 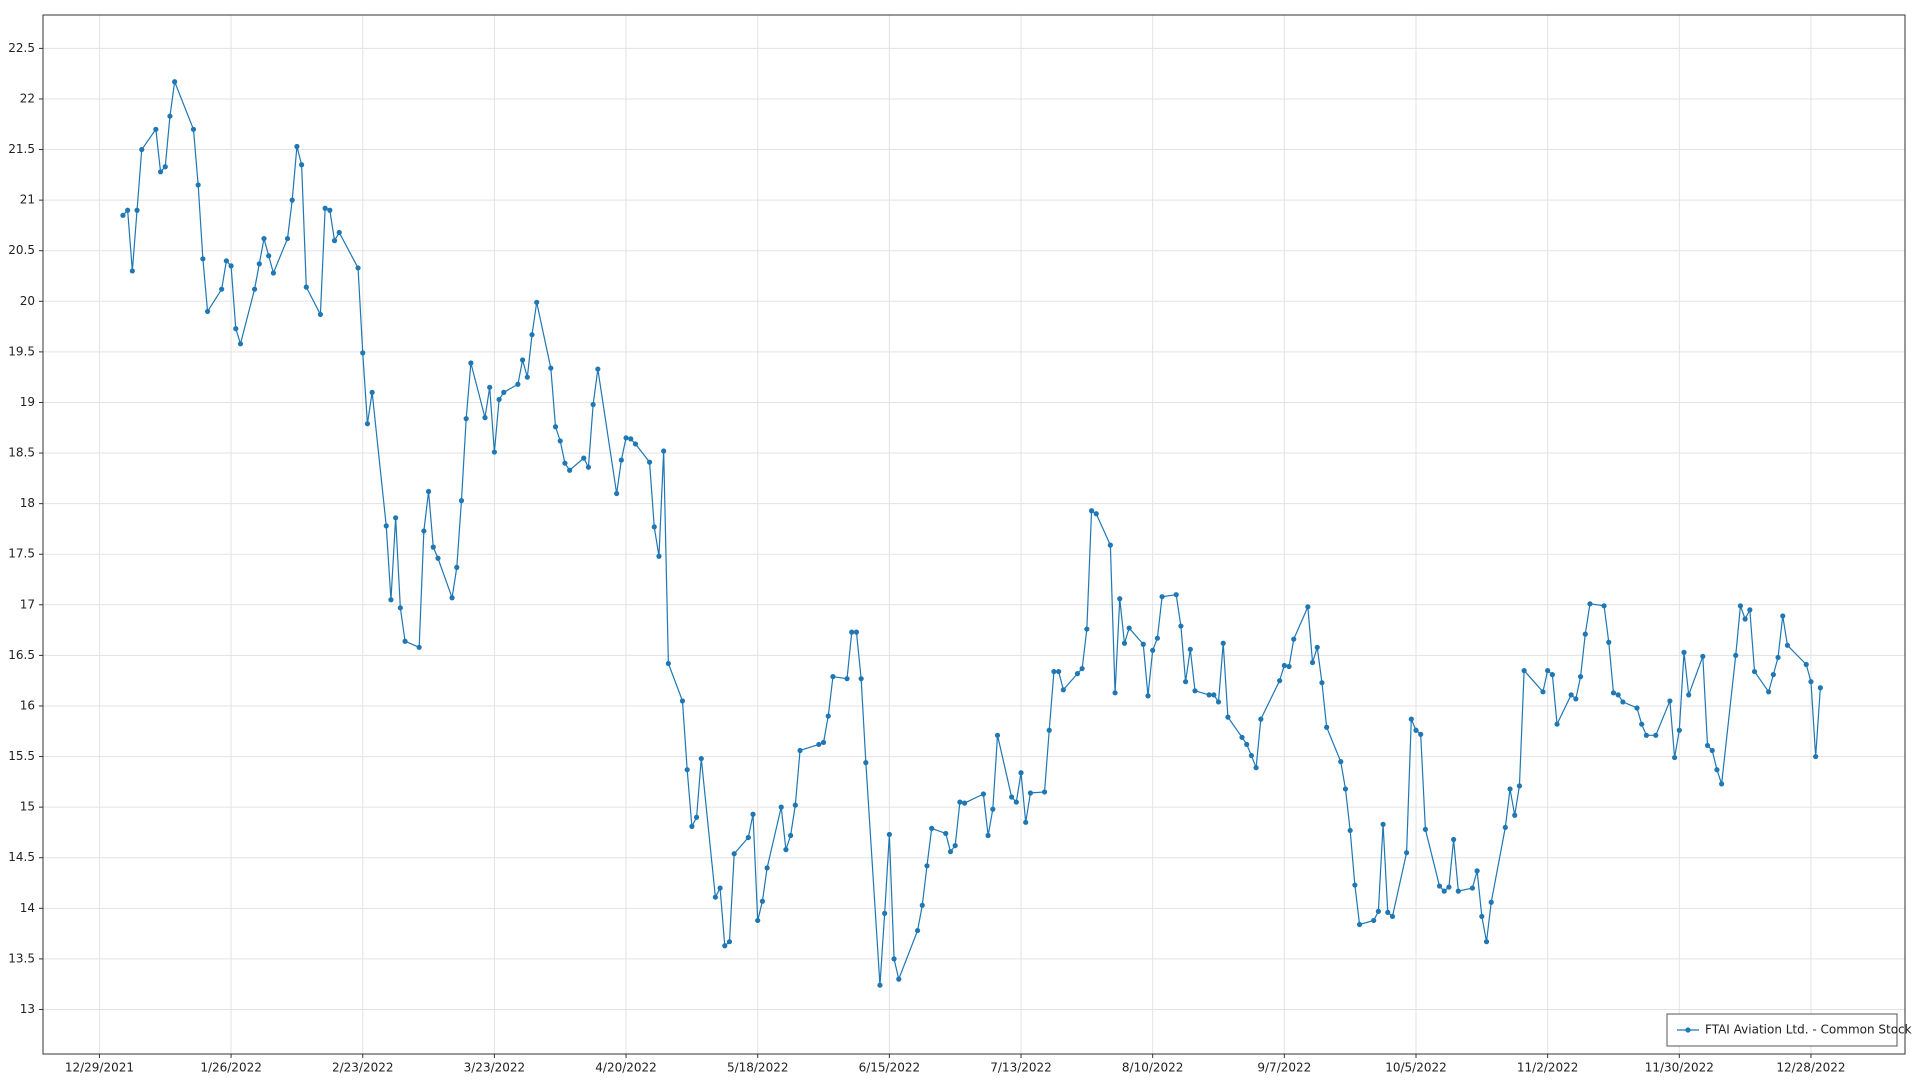 I want to click on y-tick-label: 18.5, so click(x=21, y=453).